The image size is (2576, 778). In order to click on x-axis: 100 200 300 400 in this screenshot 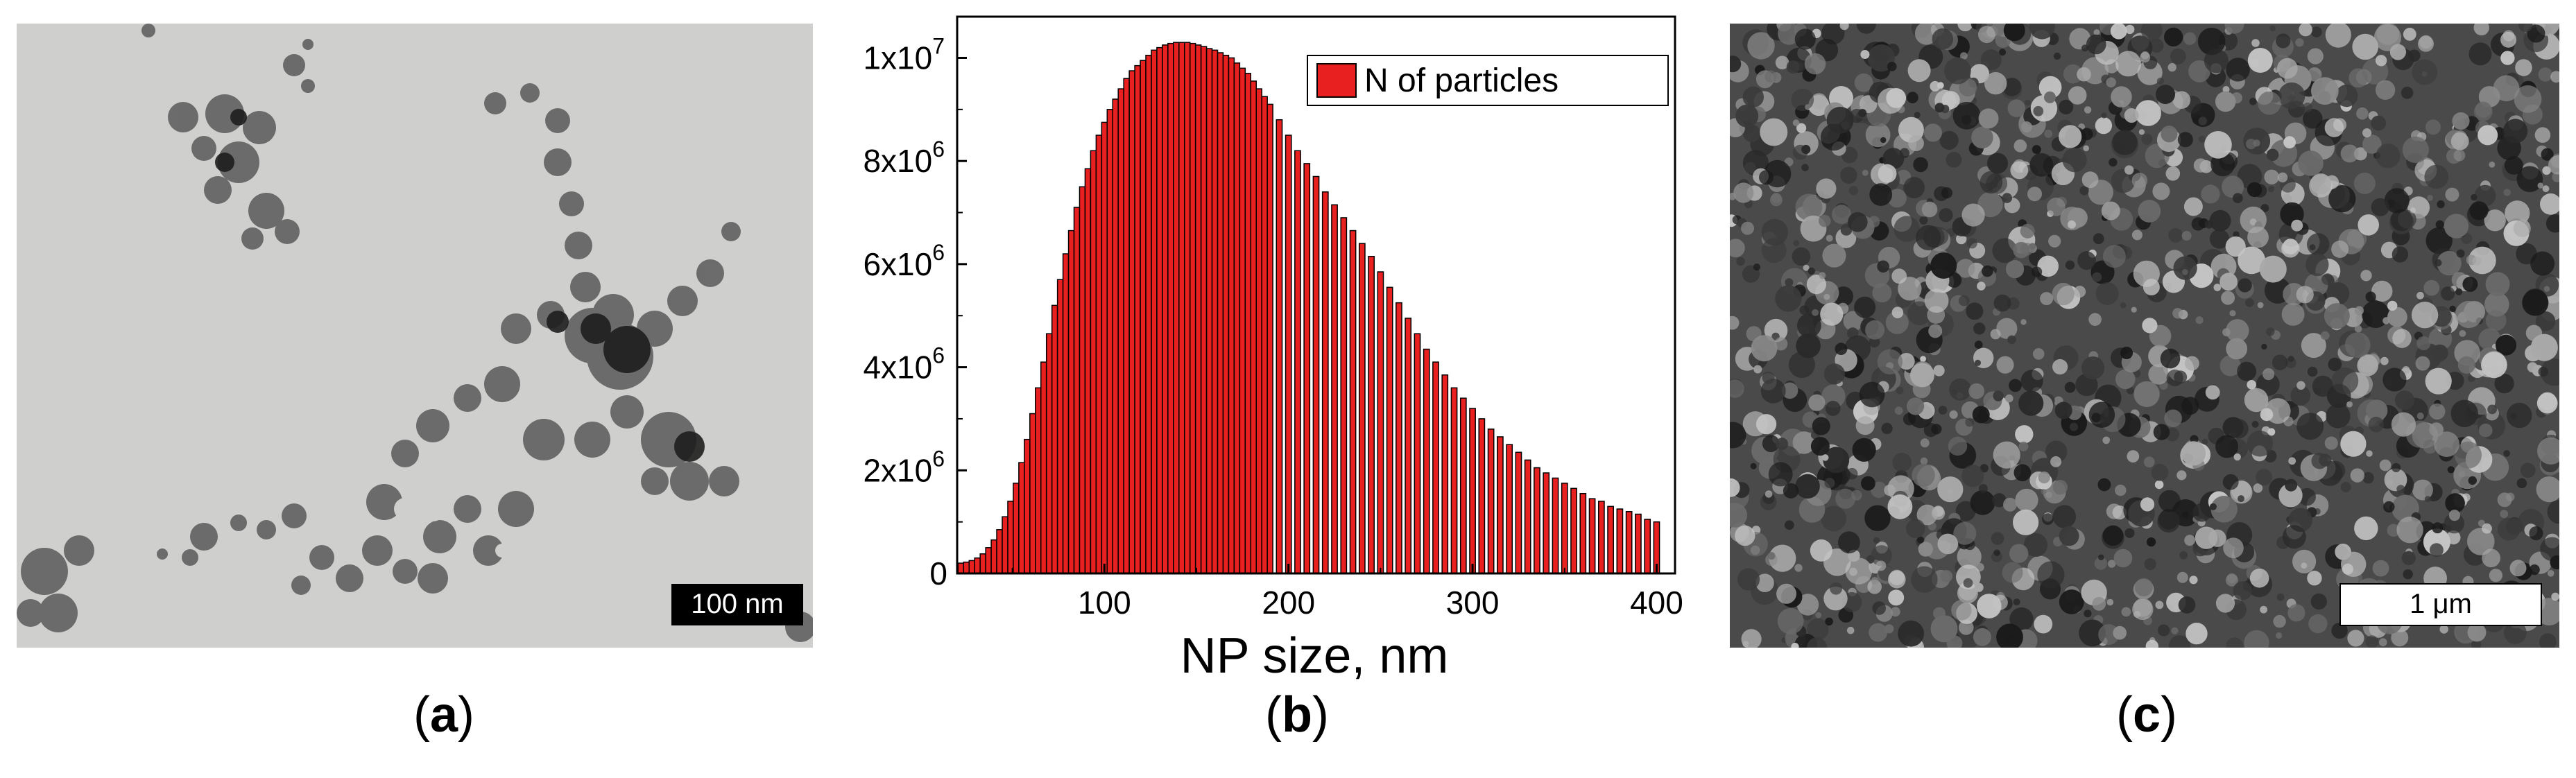, I will do `click(1347, 592)`.